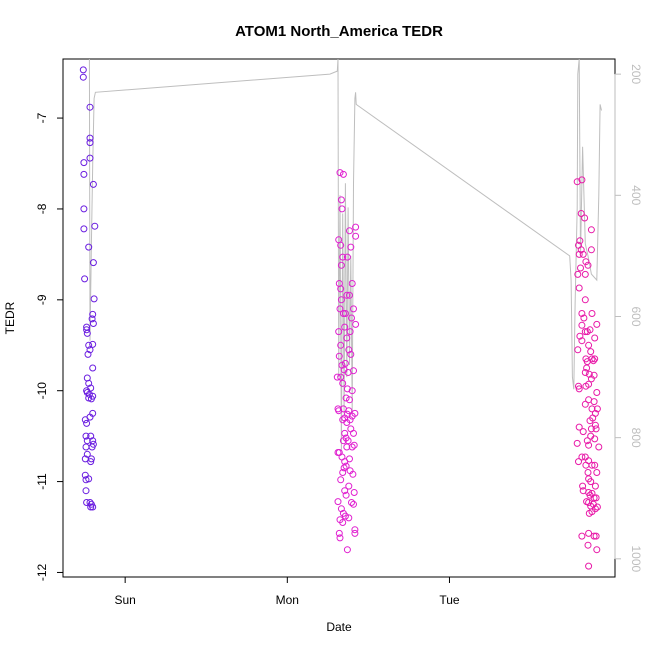 The image size is (650, 650). I want to click on x-axis-label: Date, so click(339, 627).